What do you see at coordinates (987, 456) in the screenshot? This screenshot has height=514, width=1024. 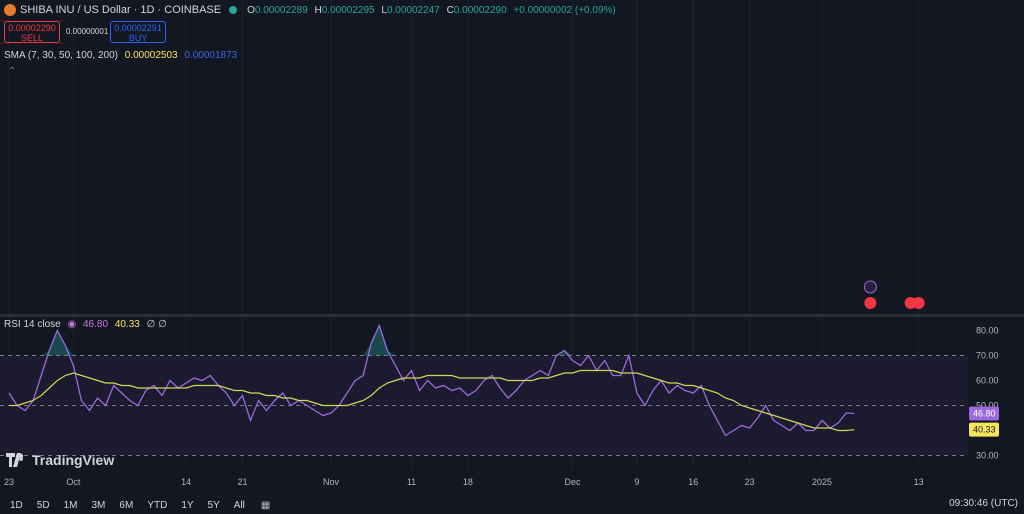 I see `rsi-y-tick-label: 30.00` at bounding box center [987, 456].